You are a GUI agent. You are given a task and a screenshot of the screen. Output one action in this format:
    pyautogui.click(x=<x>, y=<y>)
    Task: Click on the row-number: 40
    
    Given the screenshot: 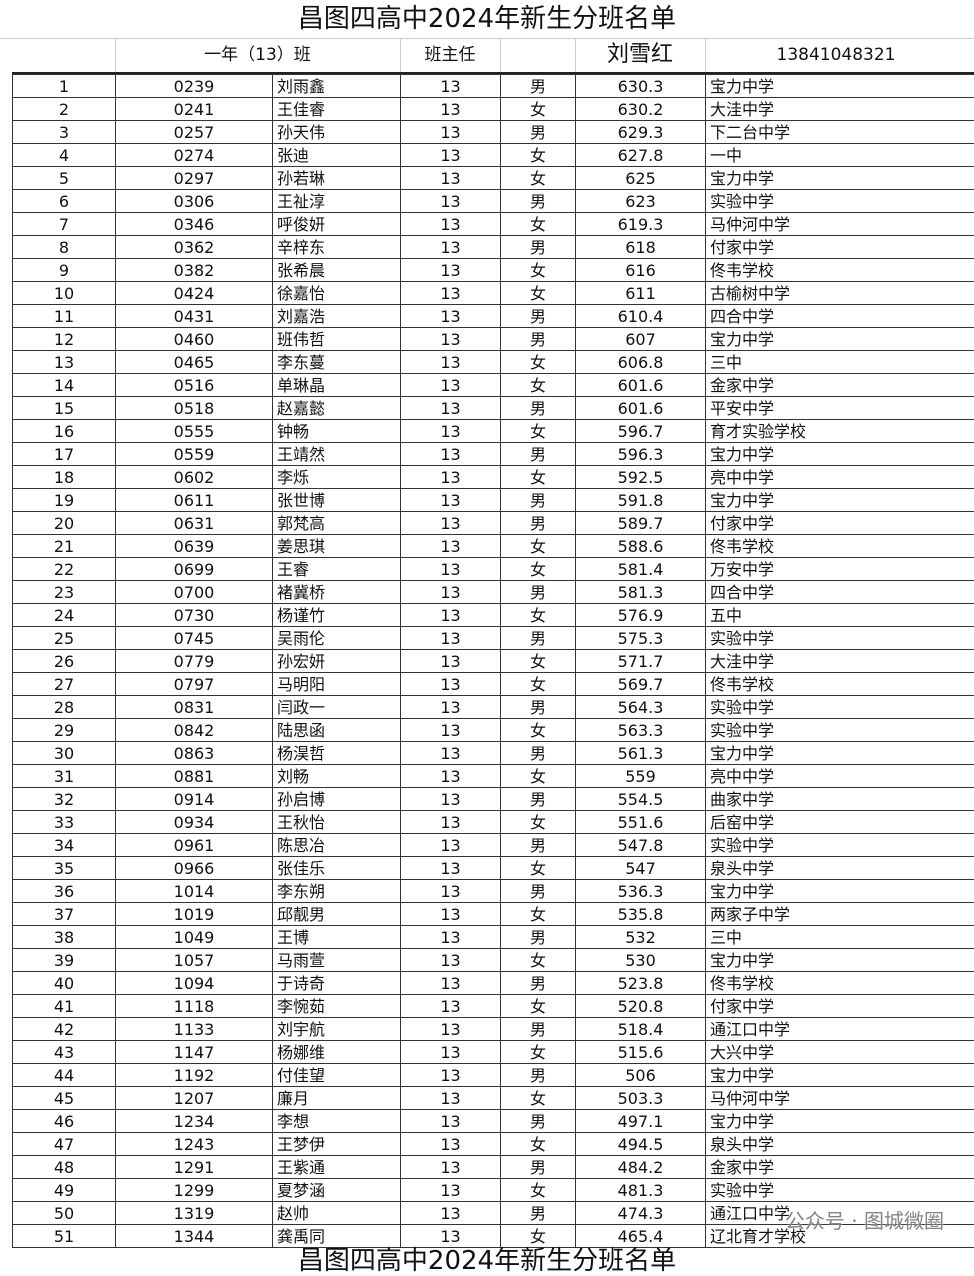 What is the action you would take?
    pyautogui.click(x=63, y=983)
    